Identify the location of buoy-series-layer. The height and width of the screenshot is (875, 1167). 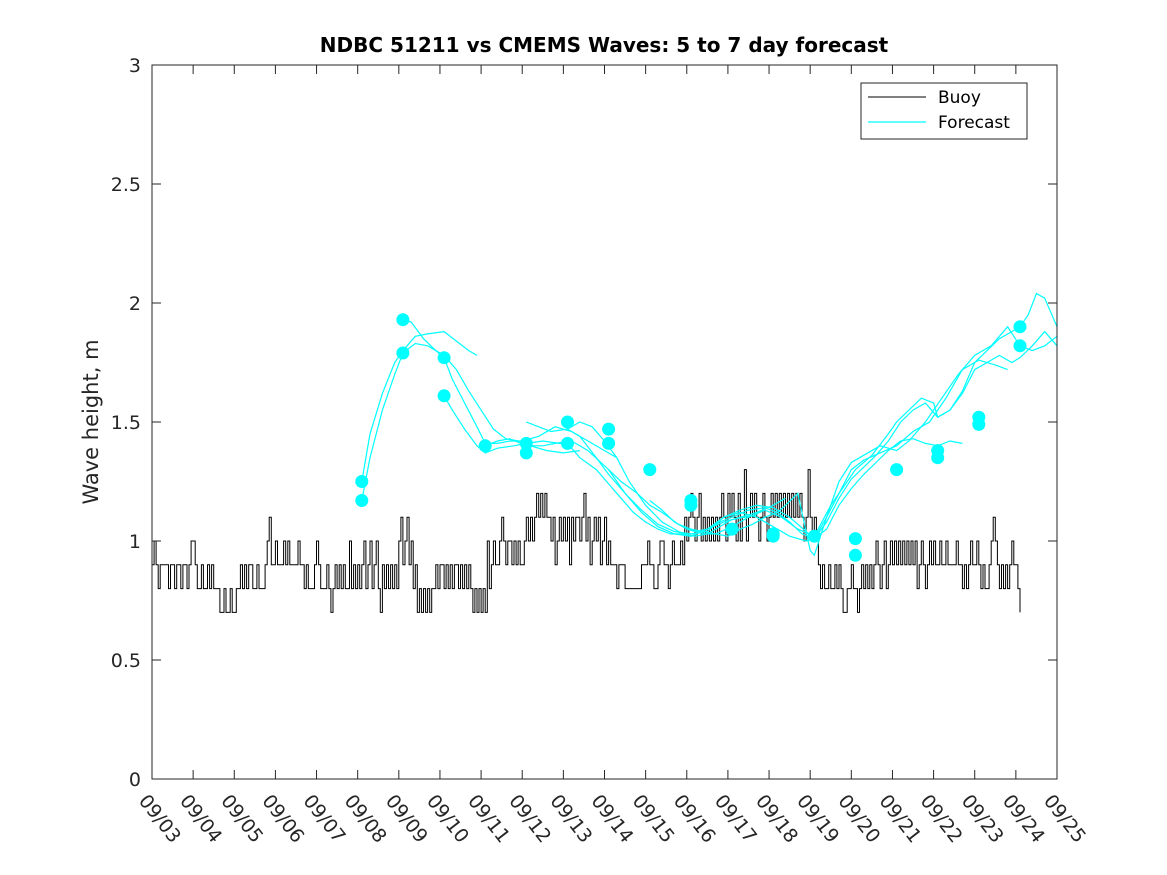
(586, 541).